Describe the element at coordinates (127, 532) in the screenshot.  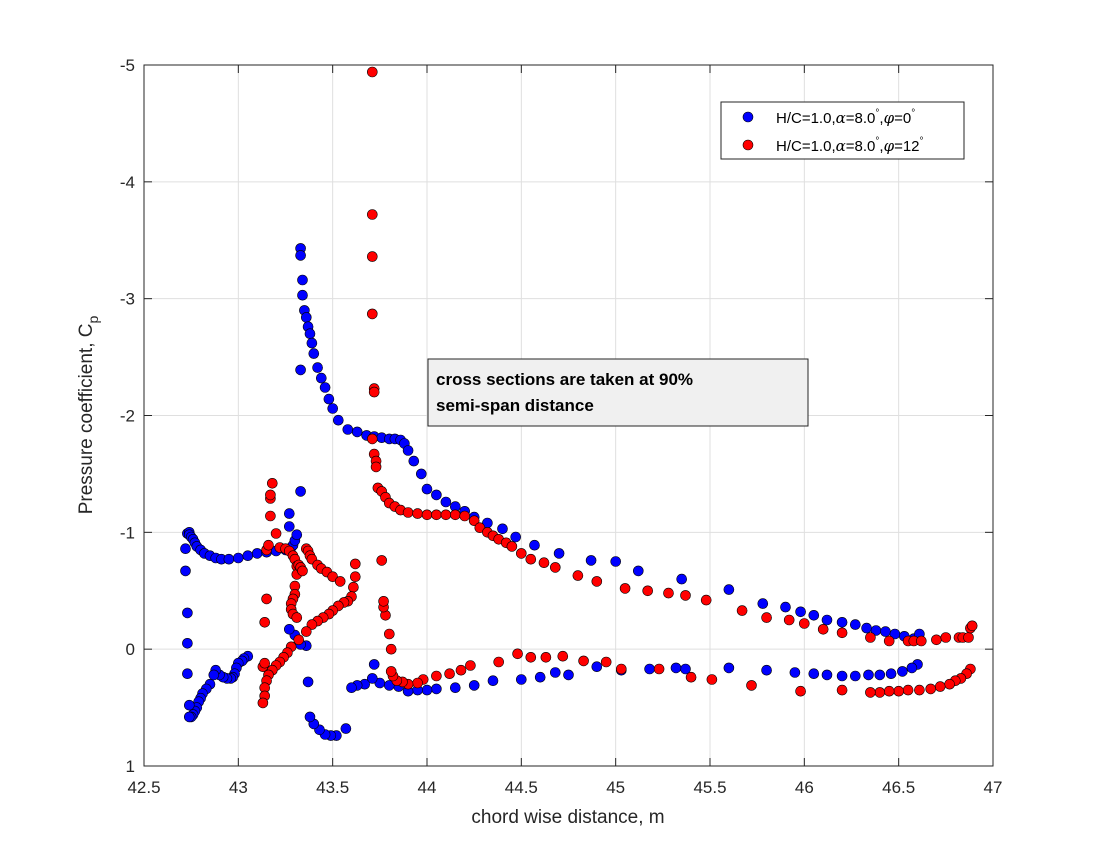
I see `y-tick-label: -1` at that location.